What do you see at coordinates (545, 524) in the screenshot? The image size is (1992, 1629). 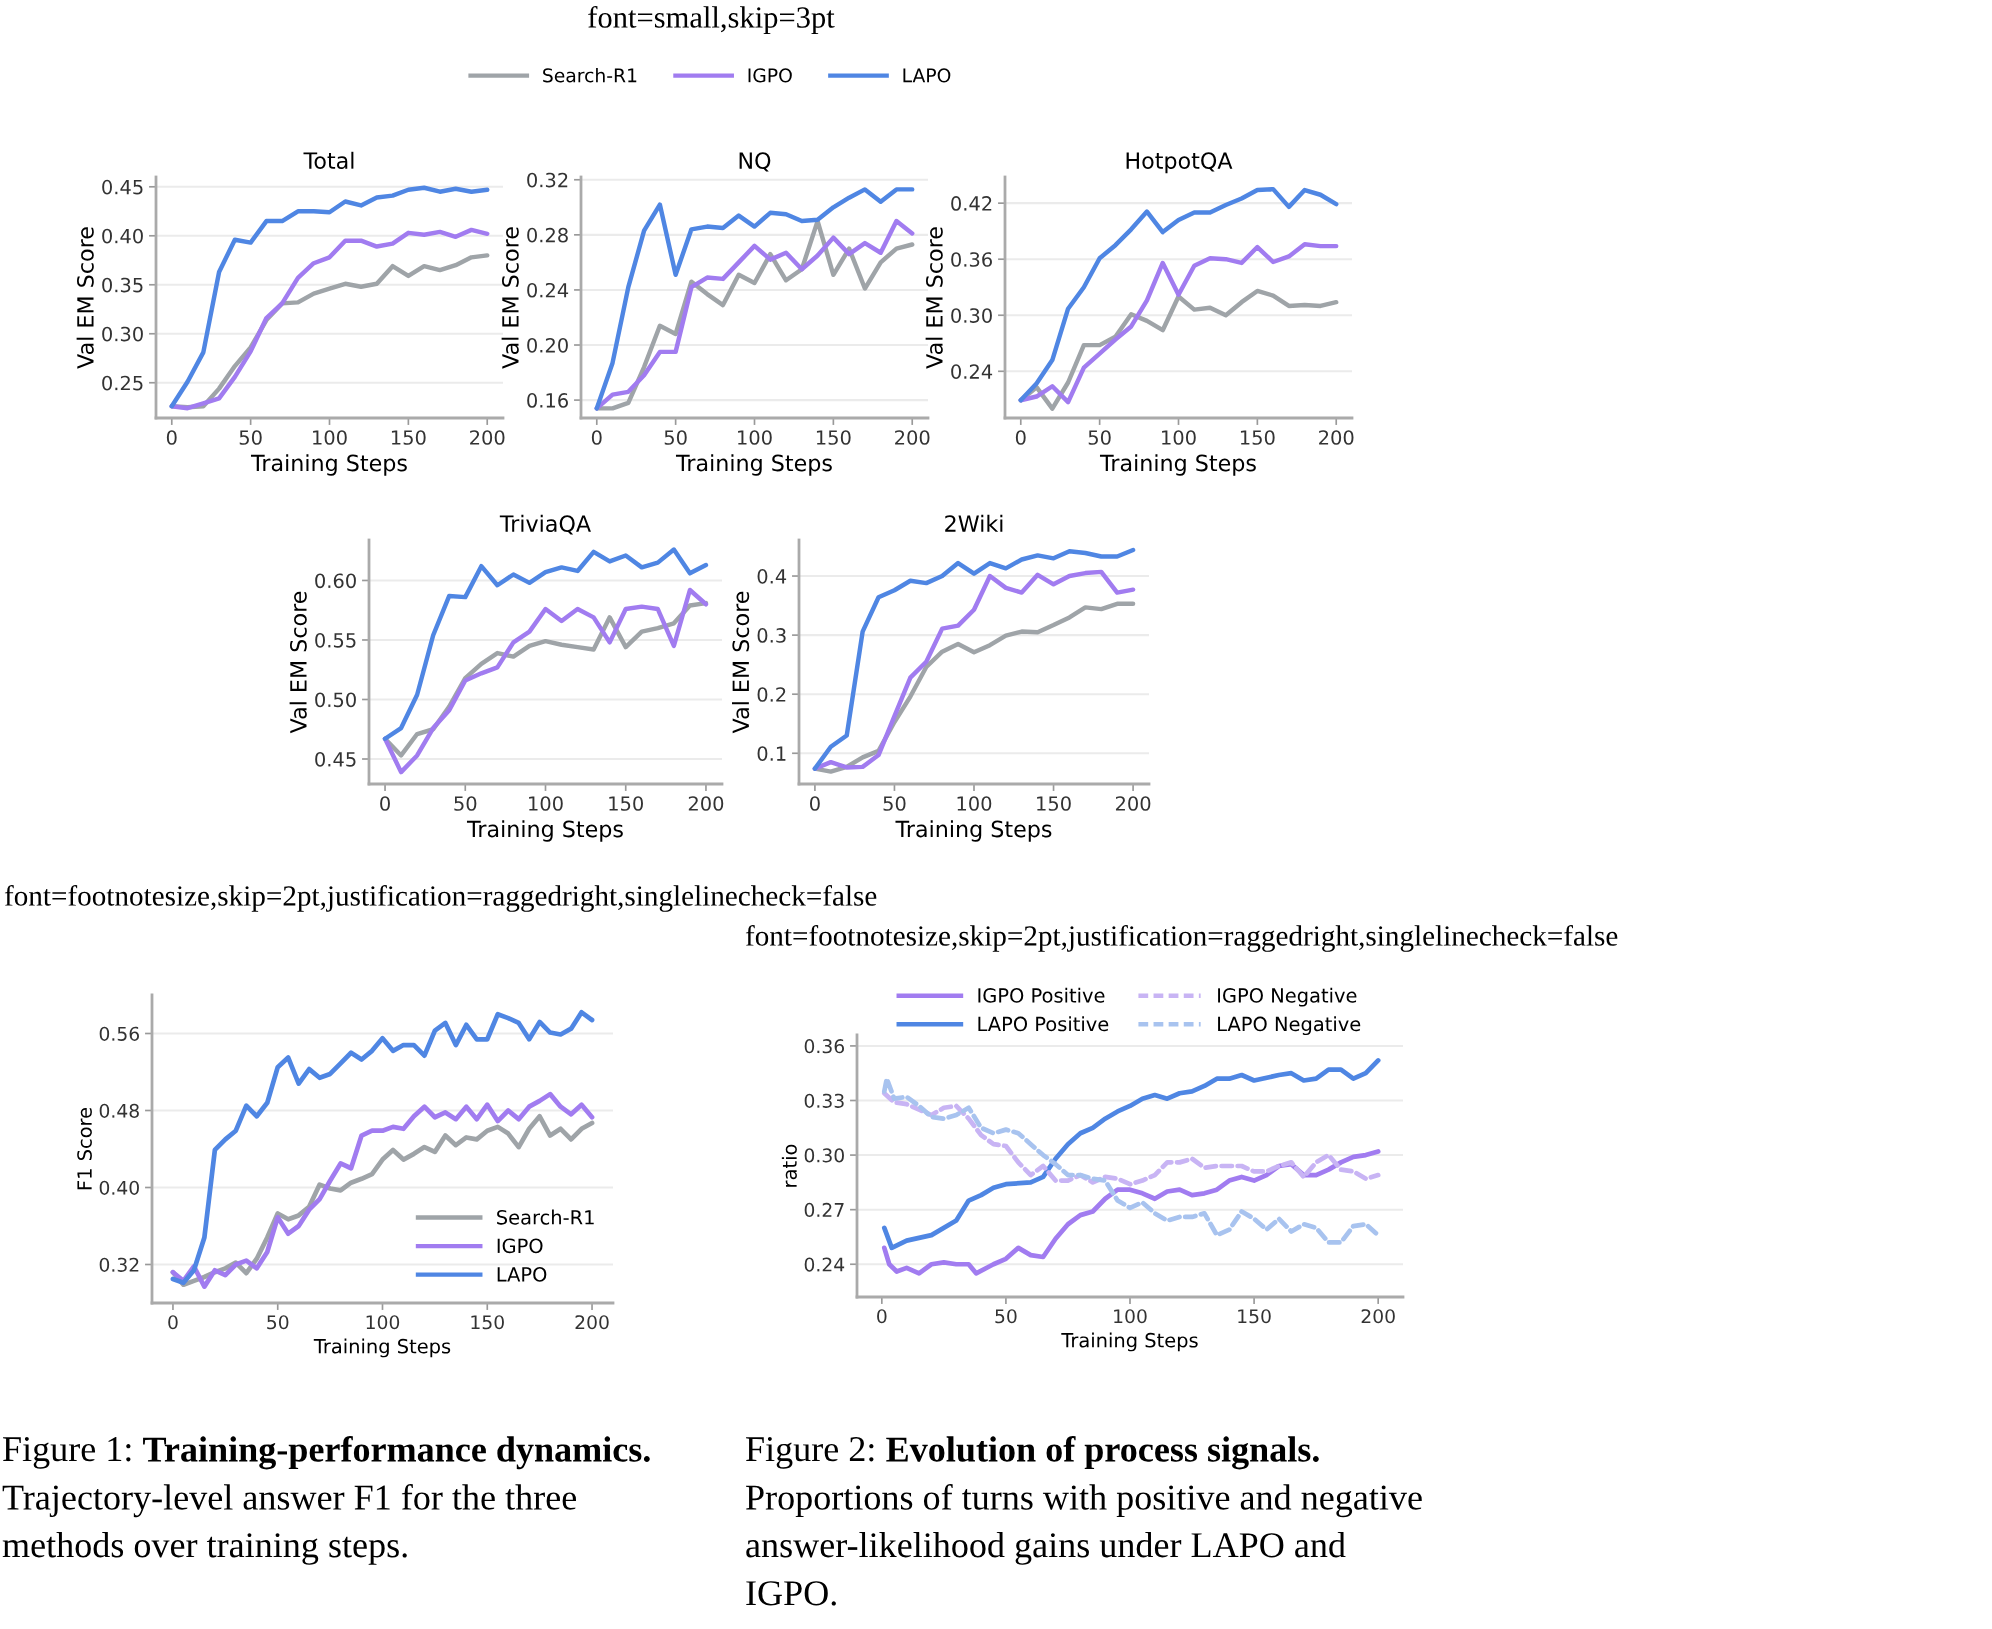 I see `chart-title: TriviaQA` at bounding box center [545, 524].